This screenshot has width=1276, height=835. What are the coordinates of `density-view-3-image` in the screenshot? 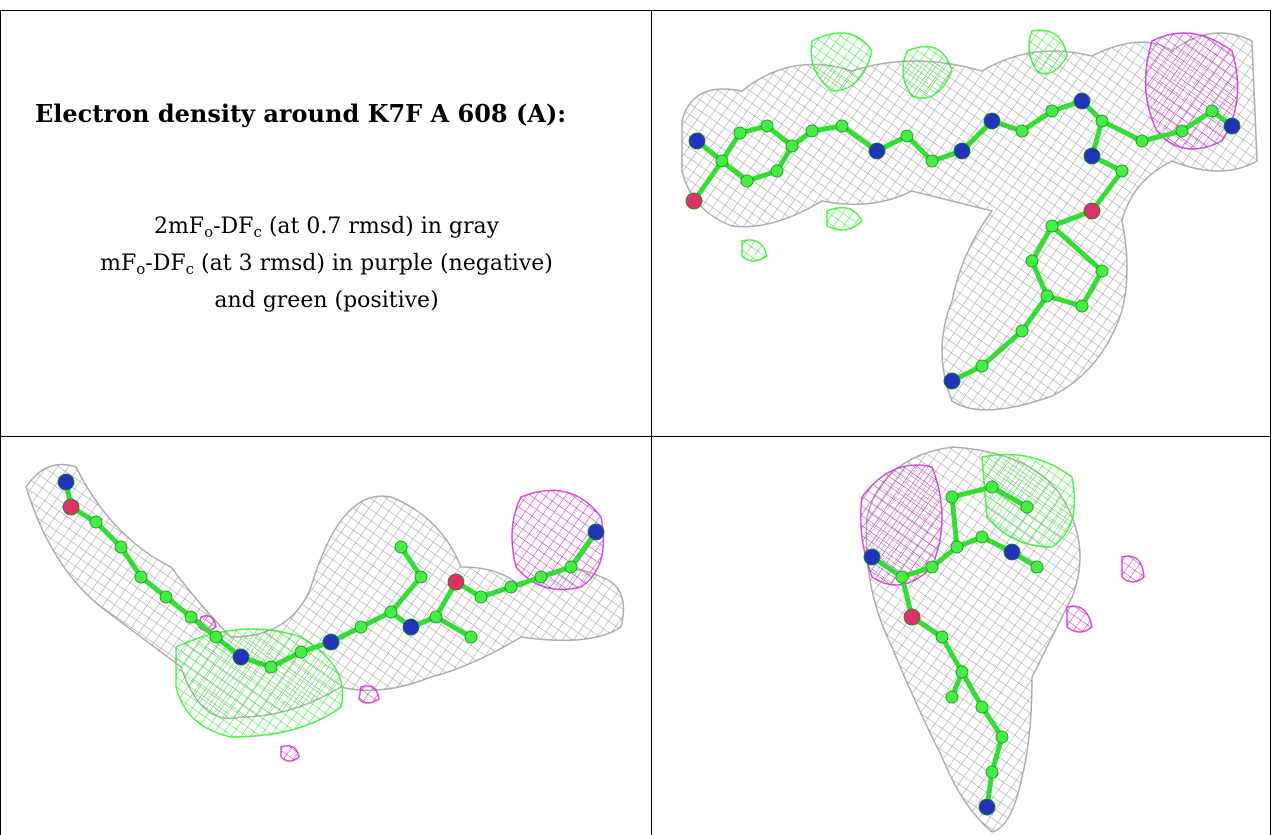 It's located at (1002, 639).